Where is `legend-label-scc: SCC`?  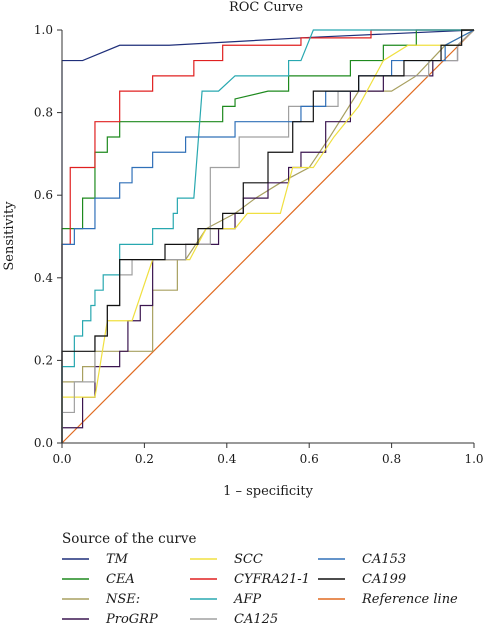
legend-label-scc: SCC is located at coordinates (248, 559).